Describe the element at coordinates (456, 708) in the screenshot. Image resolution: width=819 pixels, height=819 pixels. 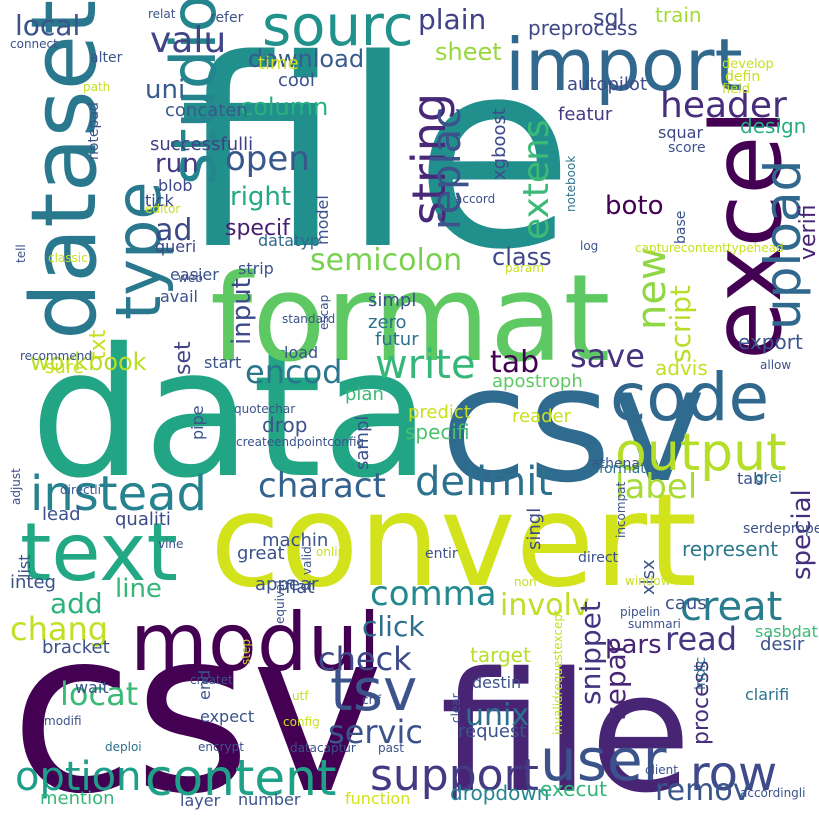
I see `cloud-word: clear` at that location.